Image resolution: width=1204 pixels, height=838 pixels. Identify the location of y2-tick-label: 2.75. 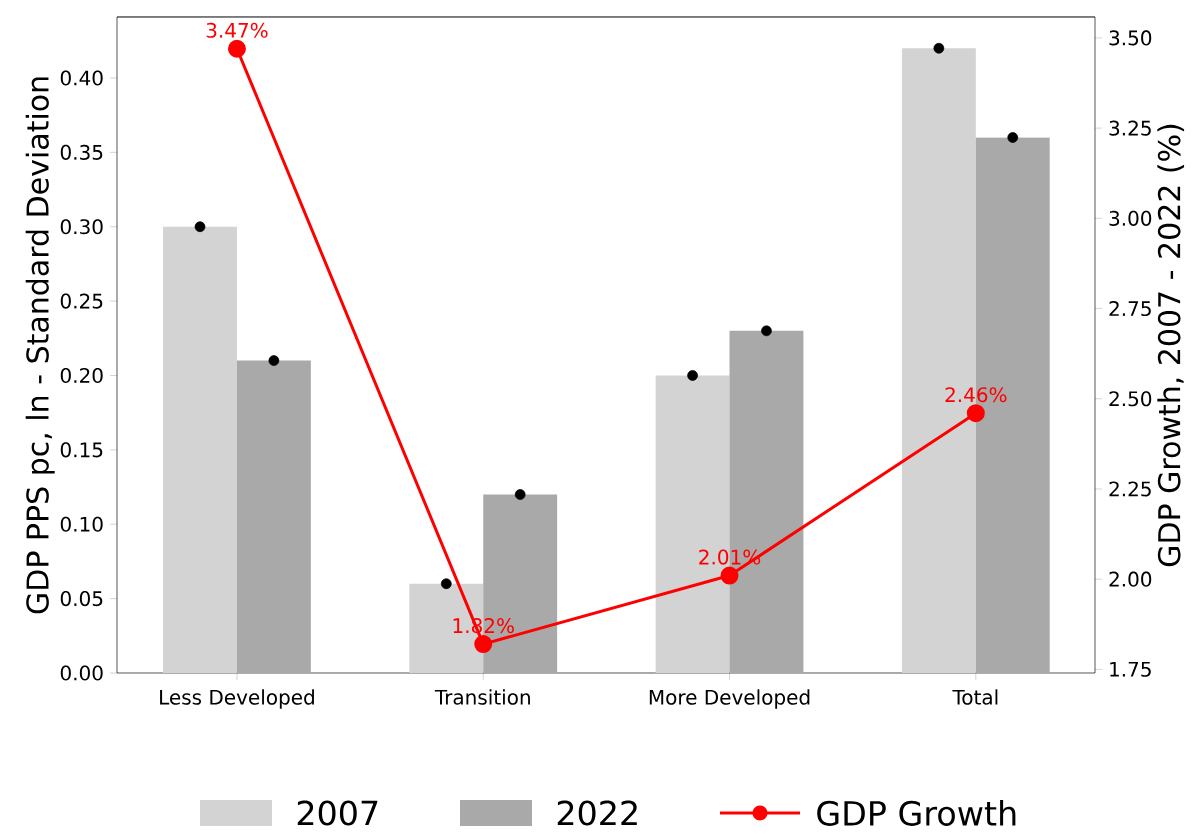
(1130, 308).